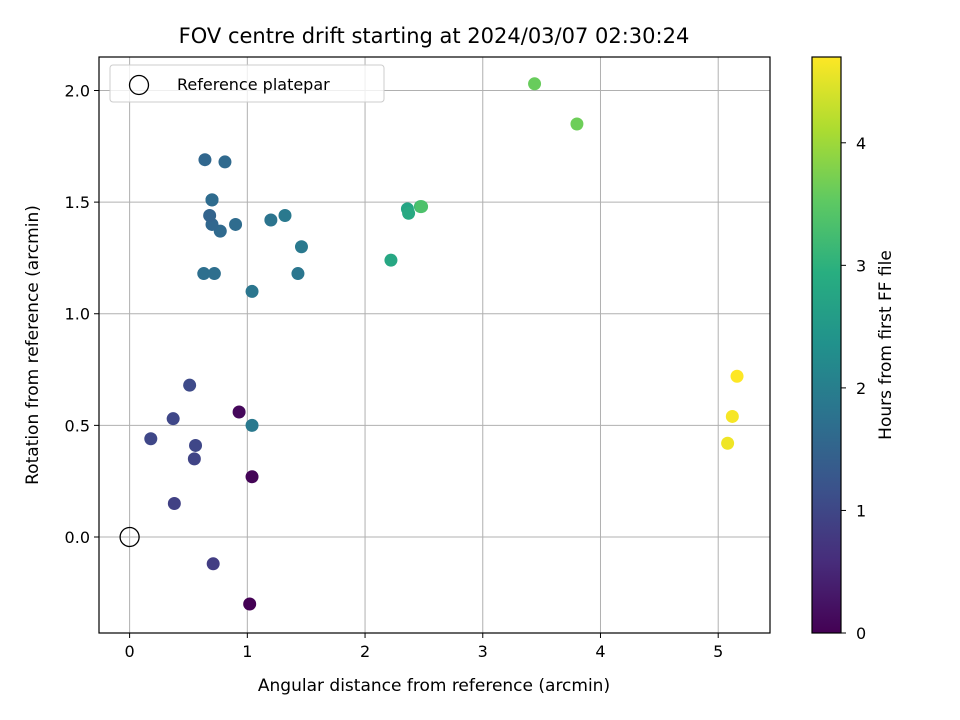 This screenshot has width=960, height=720. Describe the element at coordinates (434, 686) in the screenshot. I see `x-axis-label: Angular distance from reference (arcmin)` at that location.